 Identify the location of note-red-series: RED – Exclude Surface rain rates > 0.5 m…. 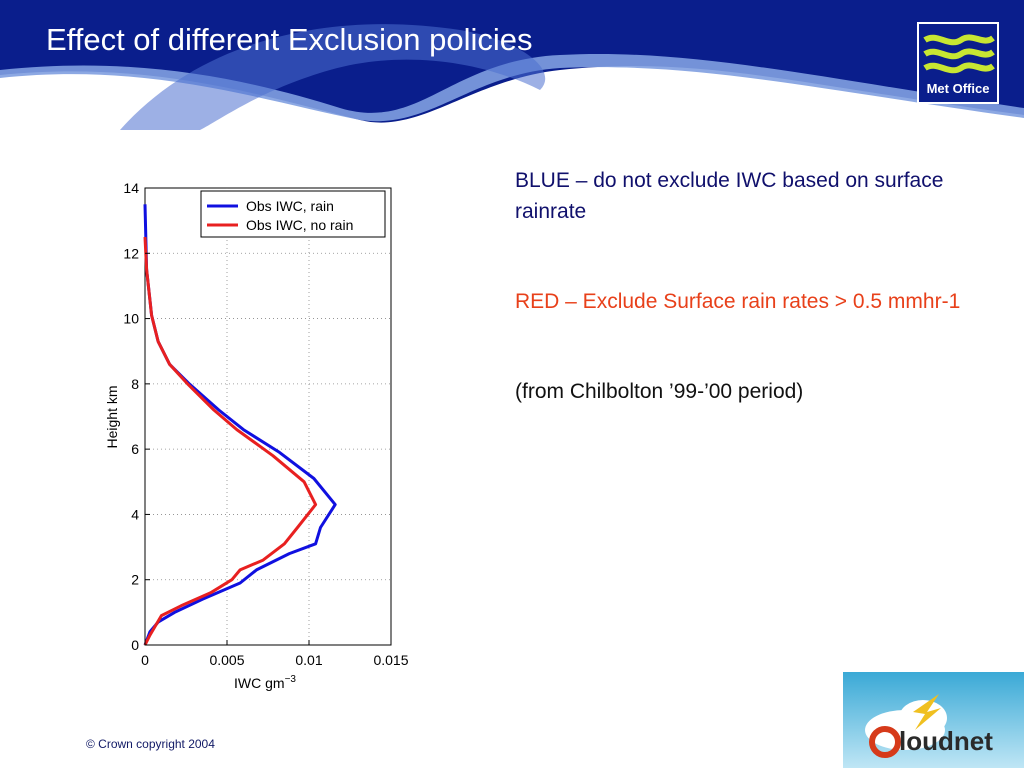
(738, 301).